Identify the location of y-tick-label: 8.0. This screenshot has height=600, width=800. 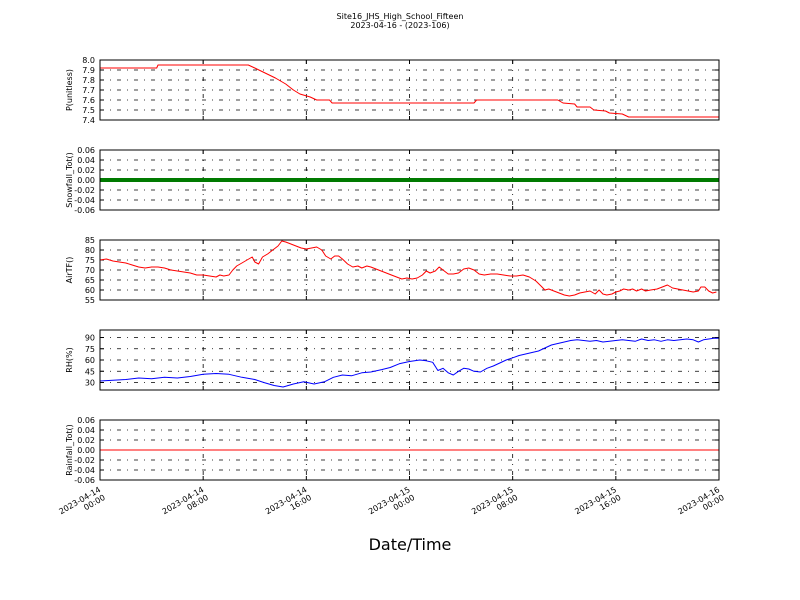
(88, 60).